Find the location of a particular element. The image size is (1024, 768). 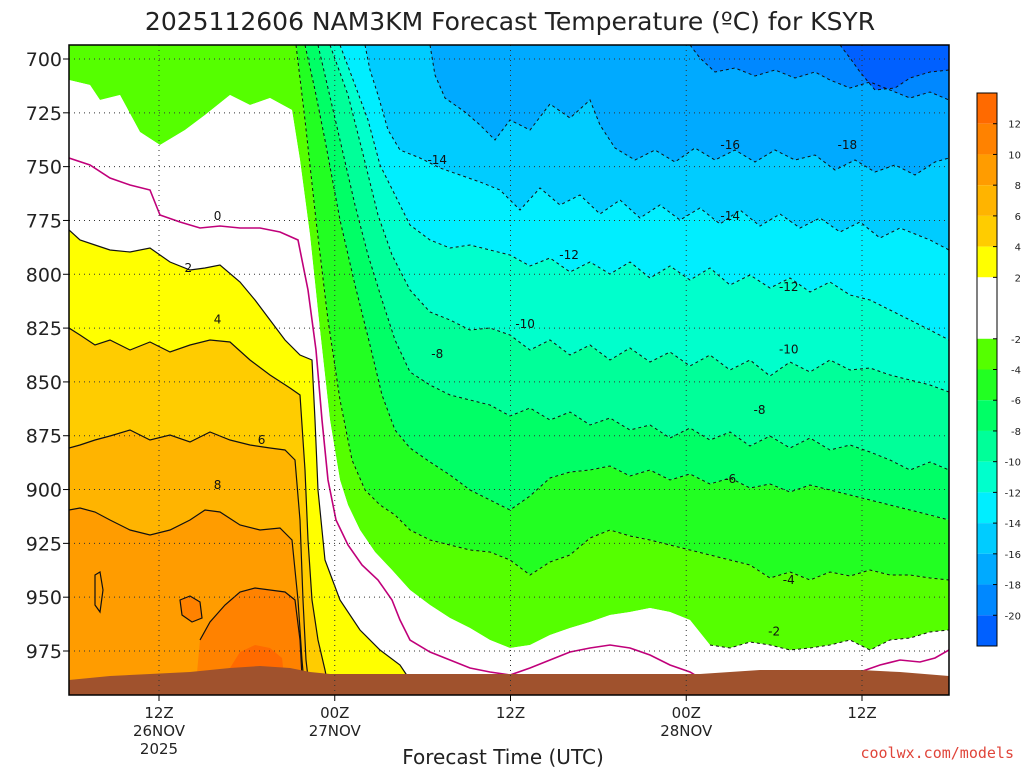

colorbar-tick-label: -8 is located at coordinates (1016, 432).